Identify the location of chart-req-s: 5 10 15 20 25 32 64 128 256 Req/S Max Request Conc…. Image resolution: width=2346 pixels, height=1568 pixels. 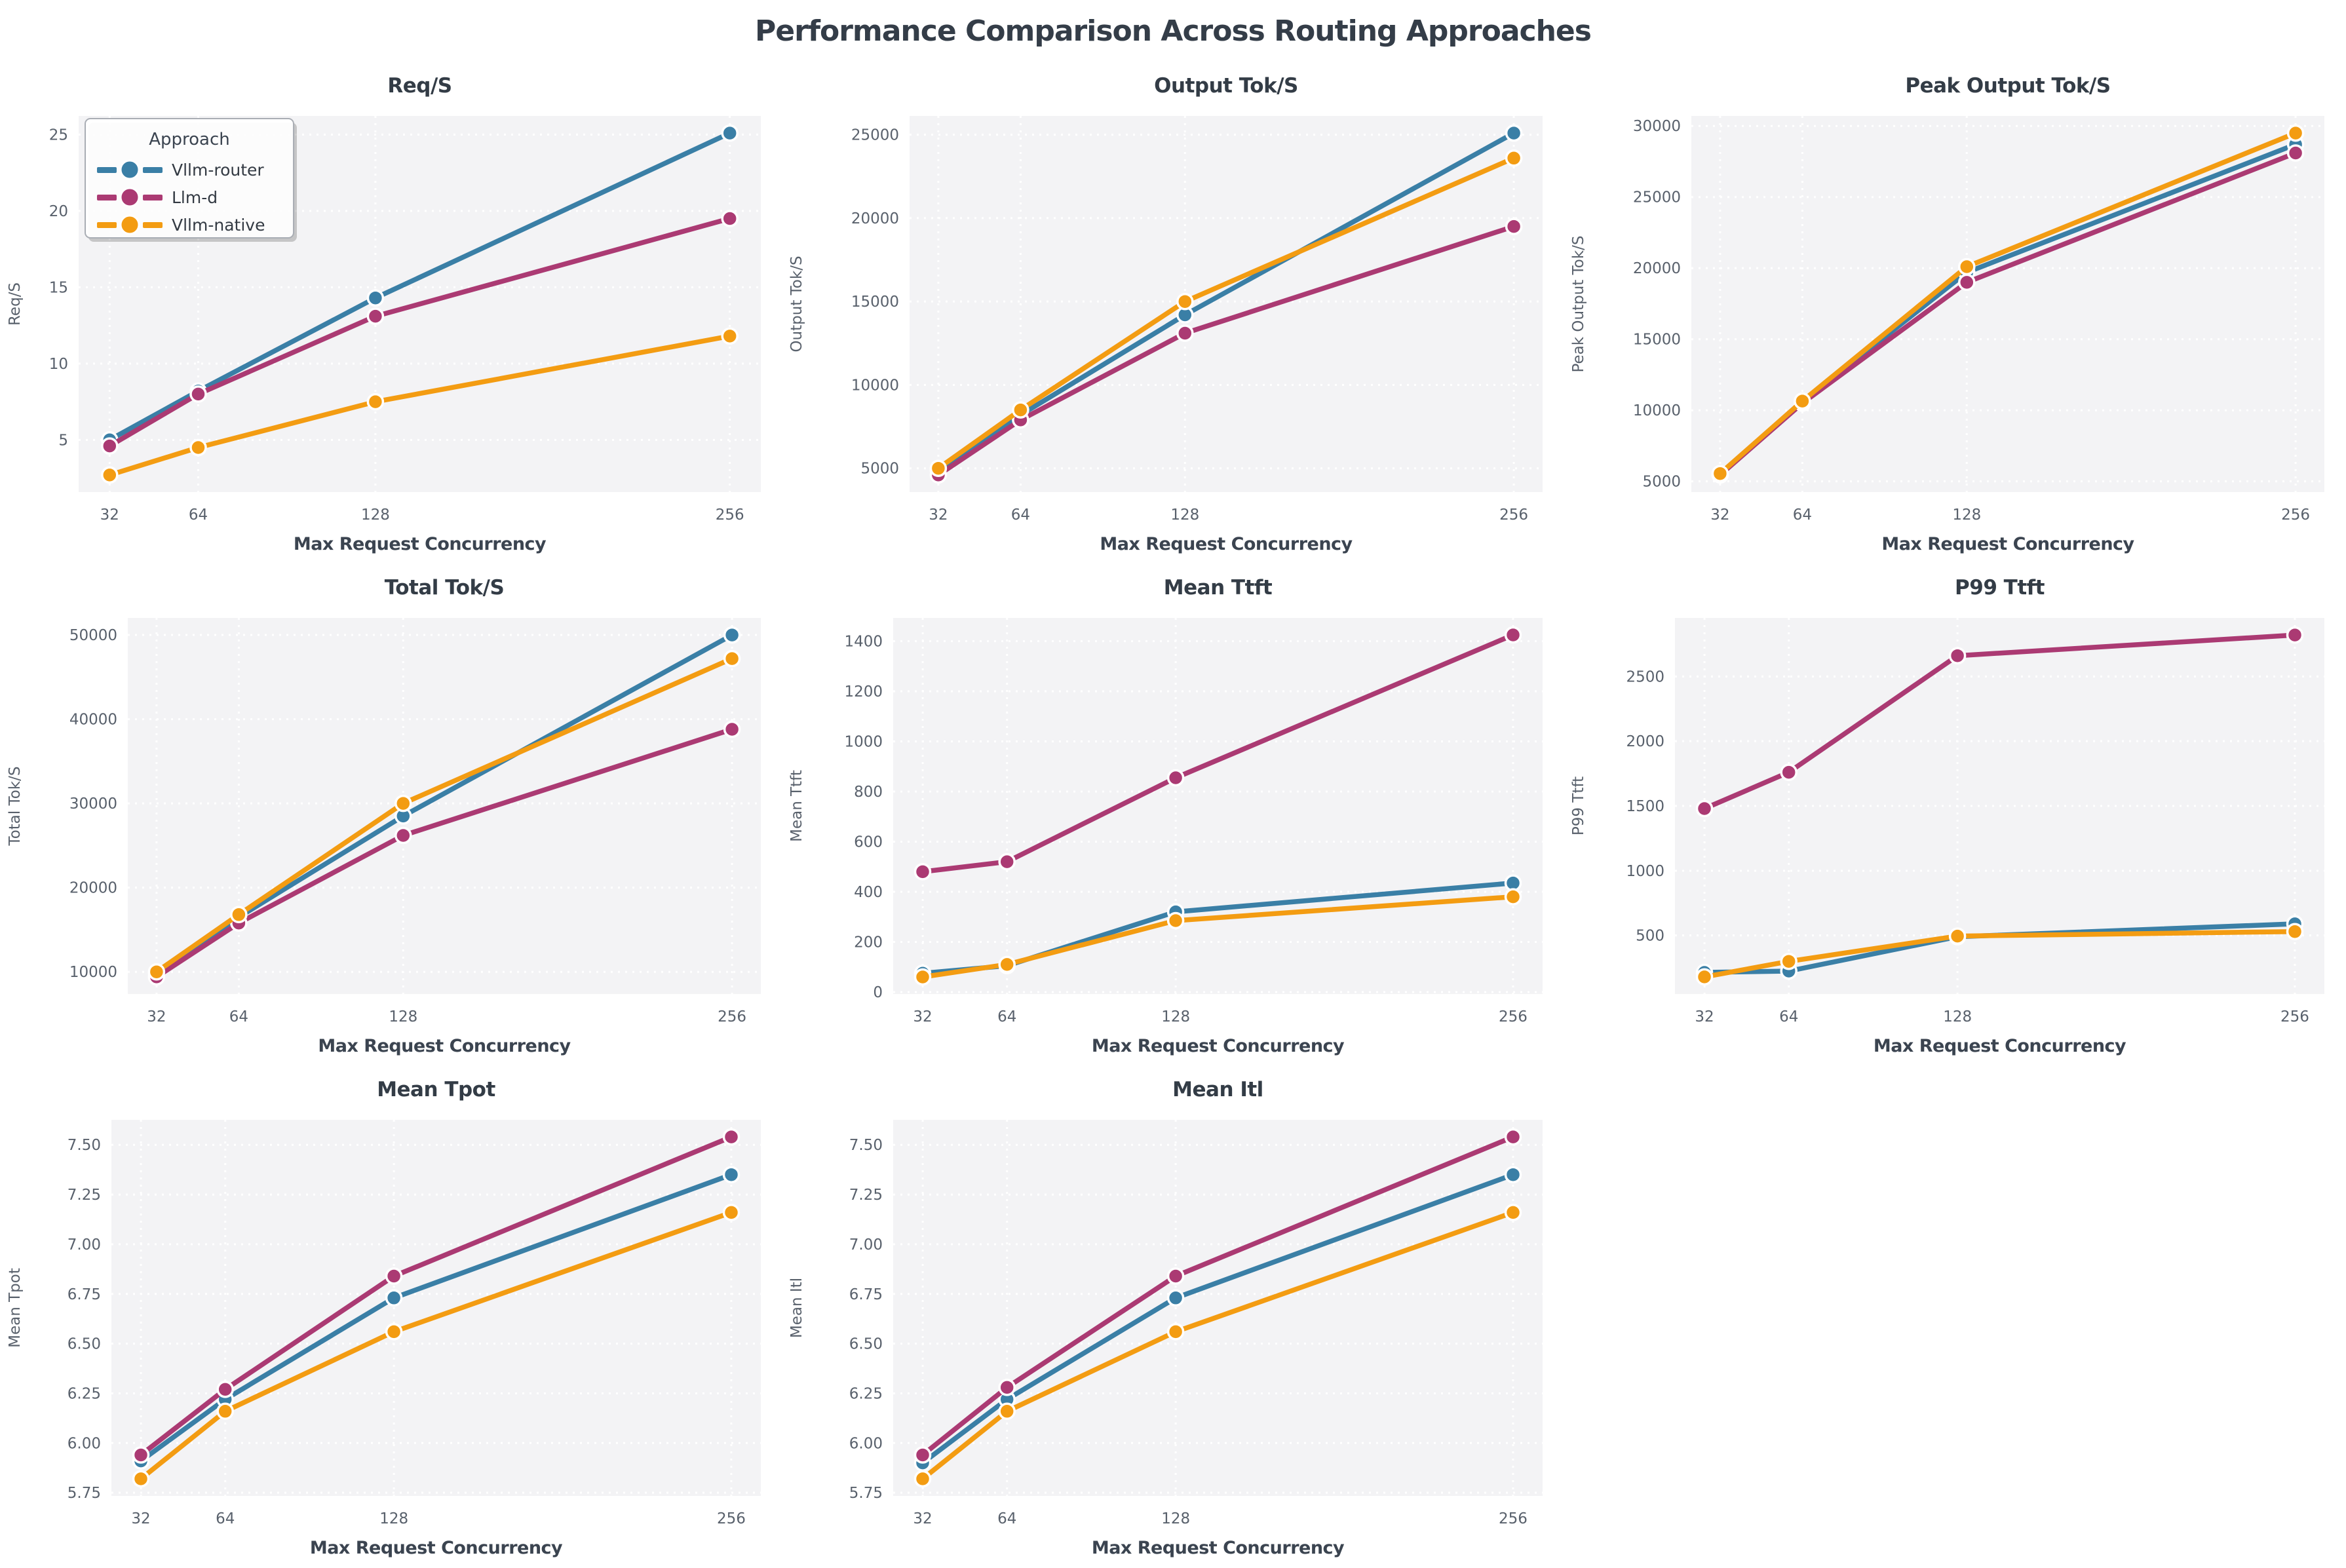
(391, 313).